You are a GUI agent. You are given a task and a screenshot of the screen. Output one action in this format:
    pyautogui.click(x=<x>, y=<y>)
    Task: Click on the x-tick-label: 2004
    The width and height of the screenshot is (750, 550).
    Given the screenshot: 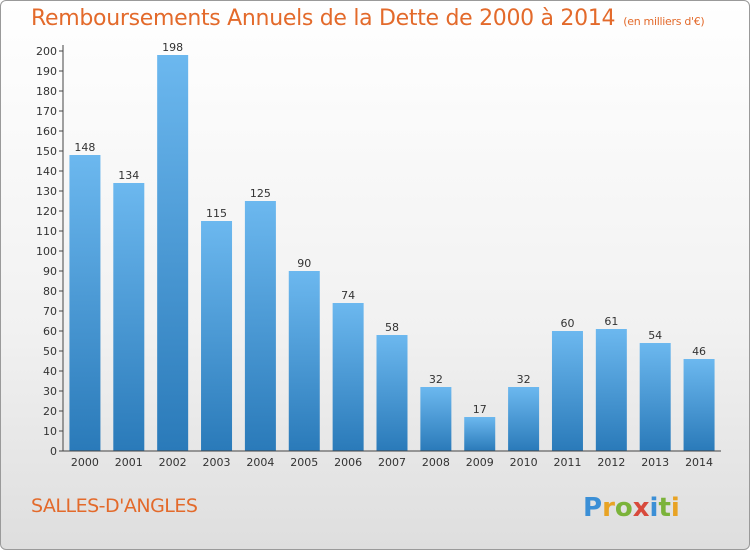 What is the action you would take?
    pyautogui.click(x=260, y=462)
    